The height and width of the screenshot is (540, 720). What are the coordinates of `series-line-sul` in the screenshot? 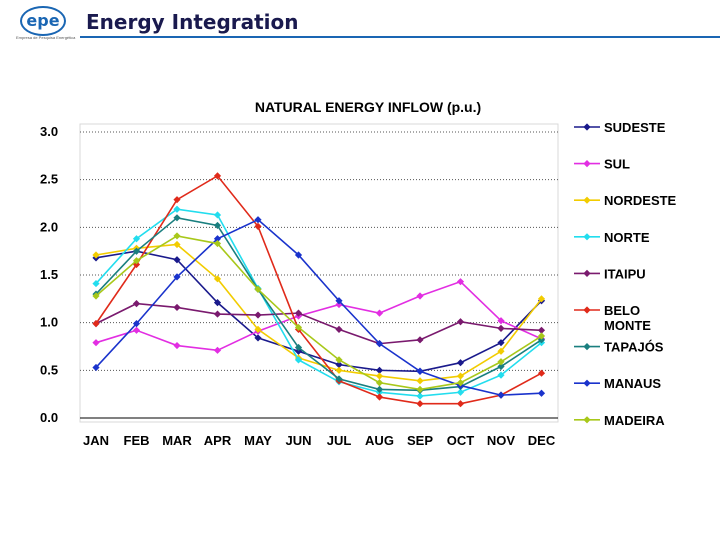 It's located at (318, 316).